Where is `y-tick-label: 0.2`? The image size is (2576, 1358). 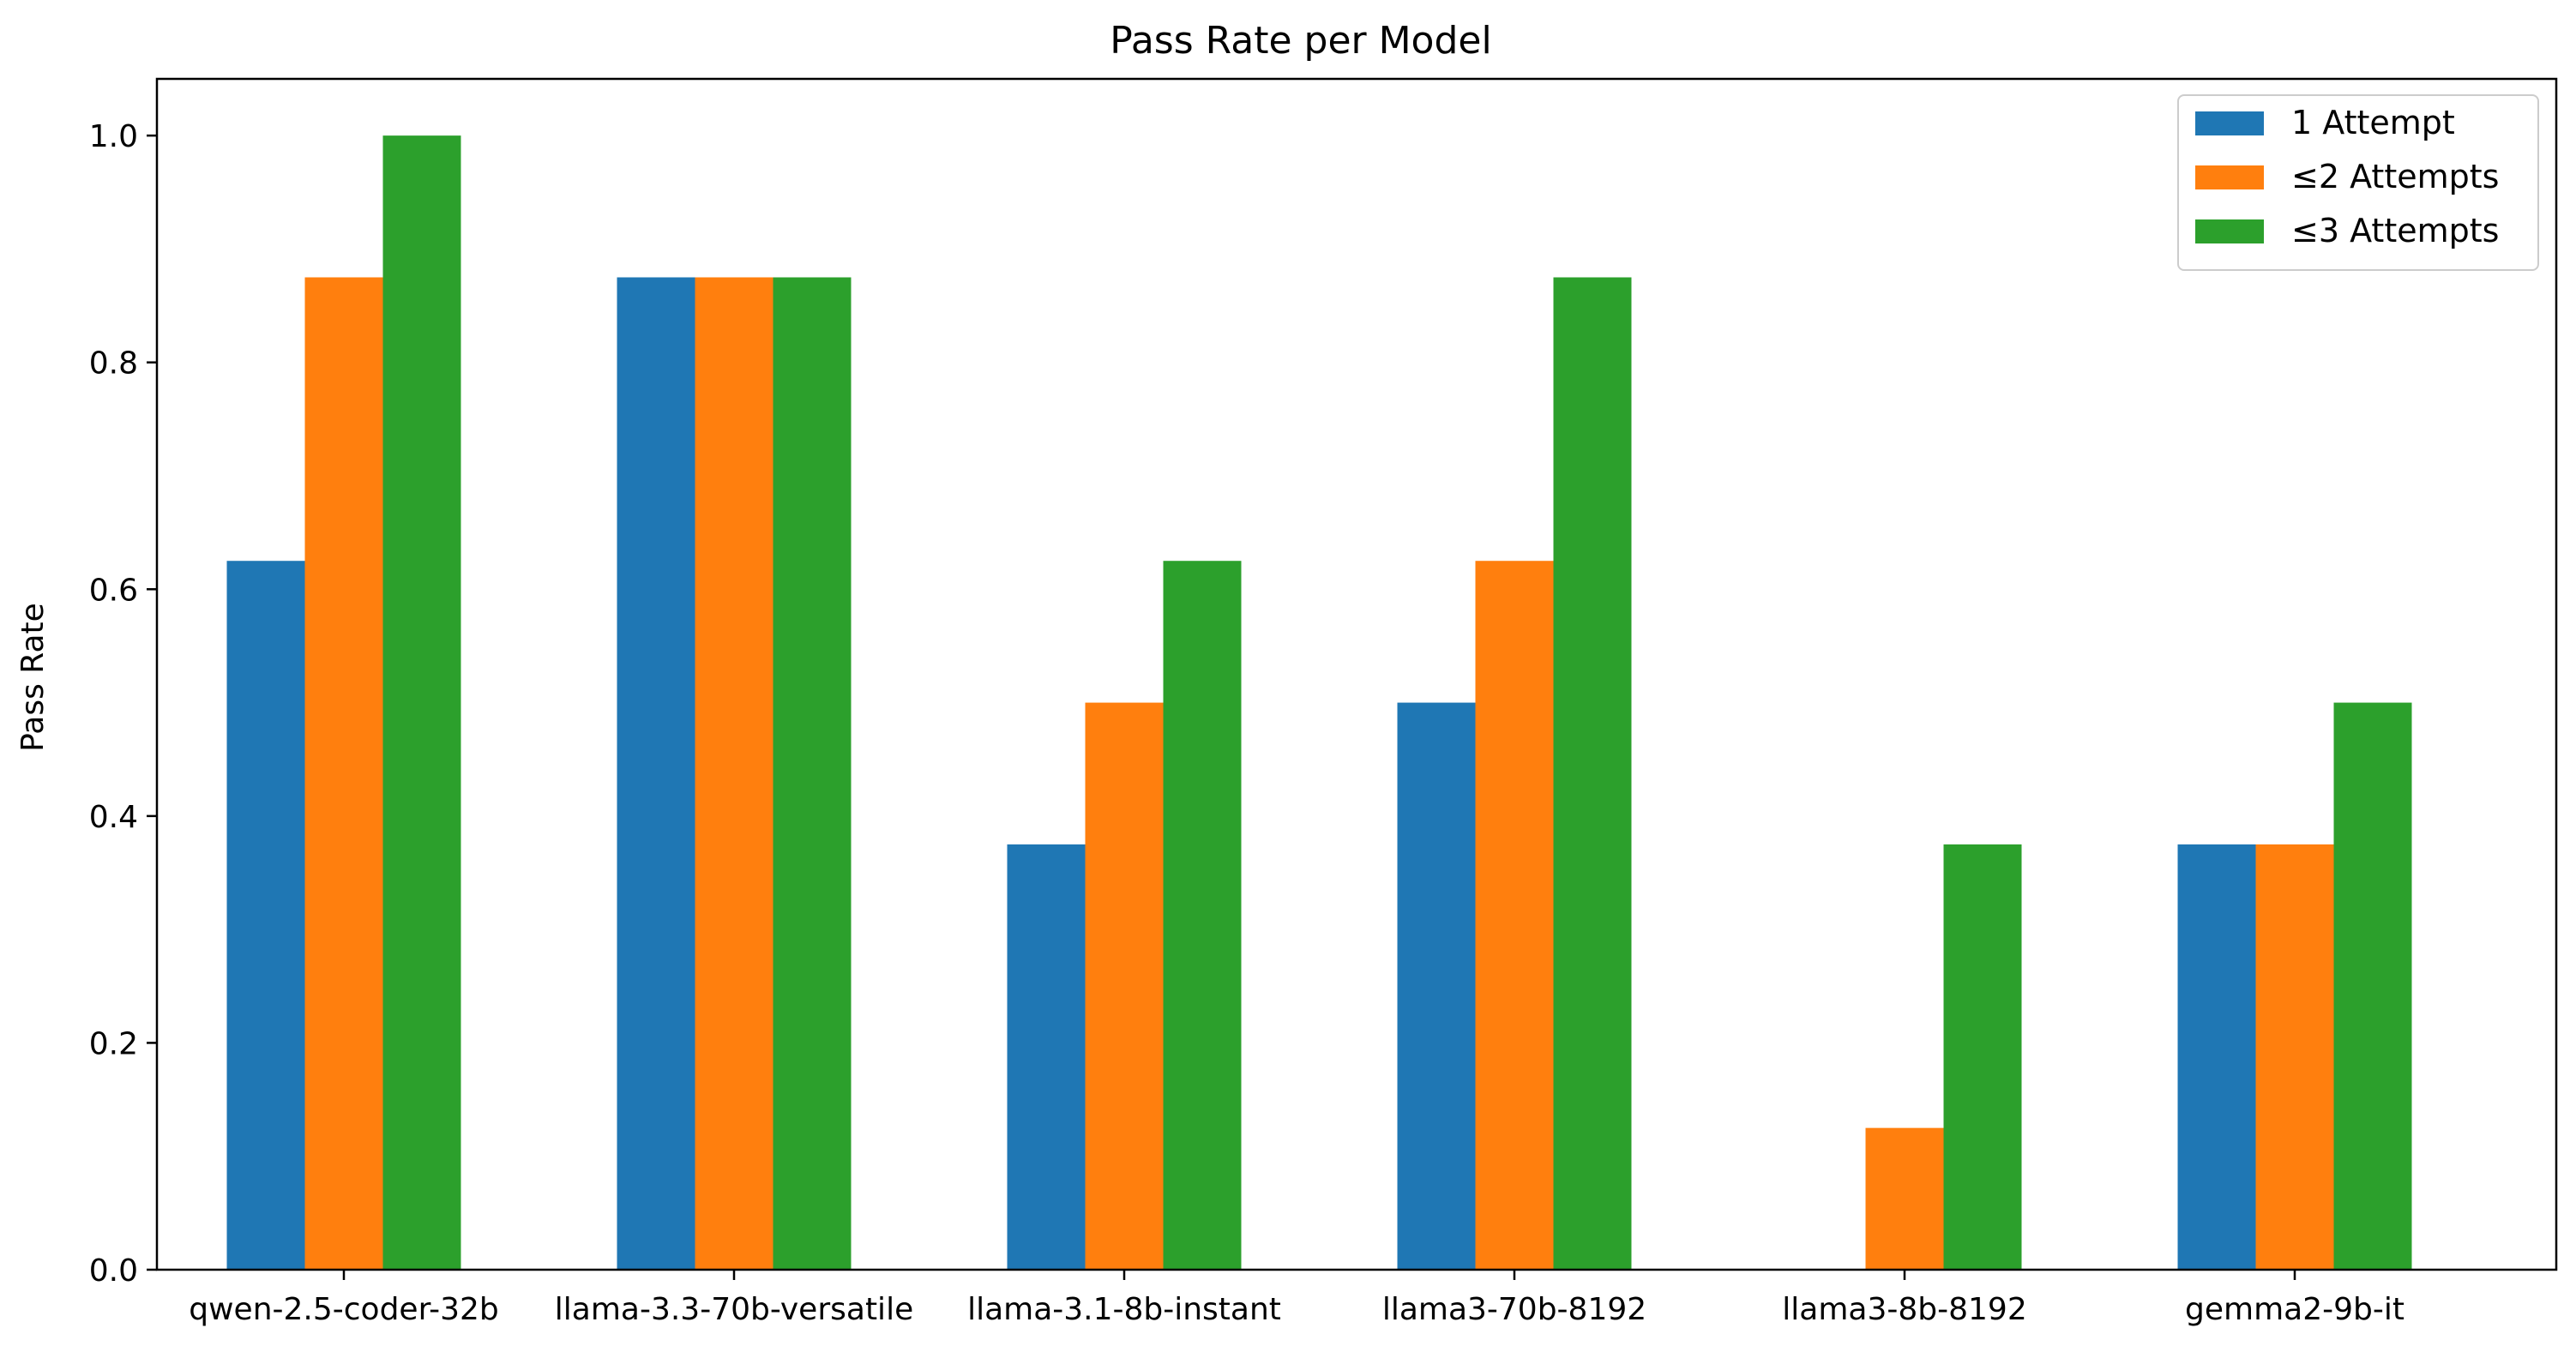 y-tick-label: 0.2 is located at coordinates (113, 1043).